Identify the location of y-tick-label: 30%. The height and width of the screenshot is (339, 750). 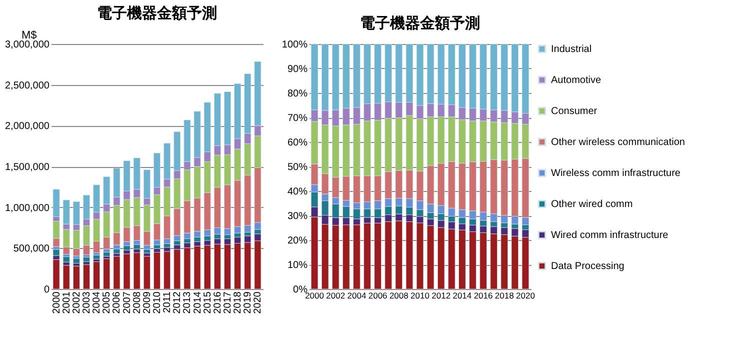
(297, 216).